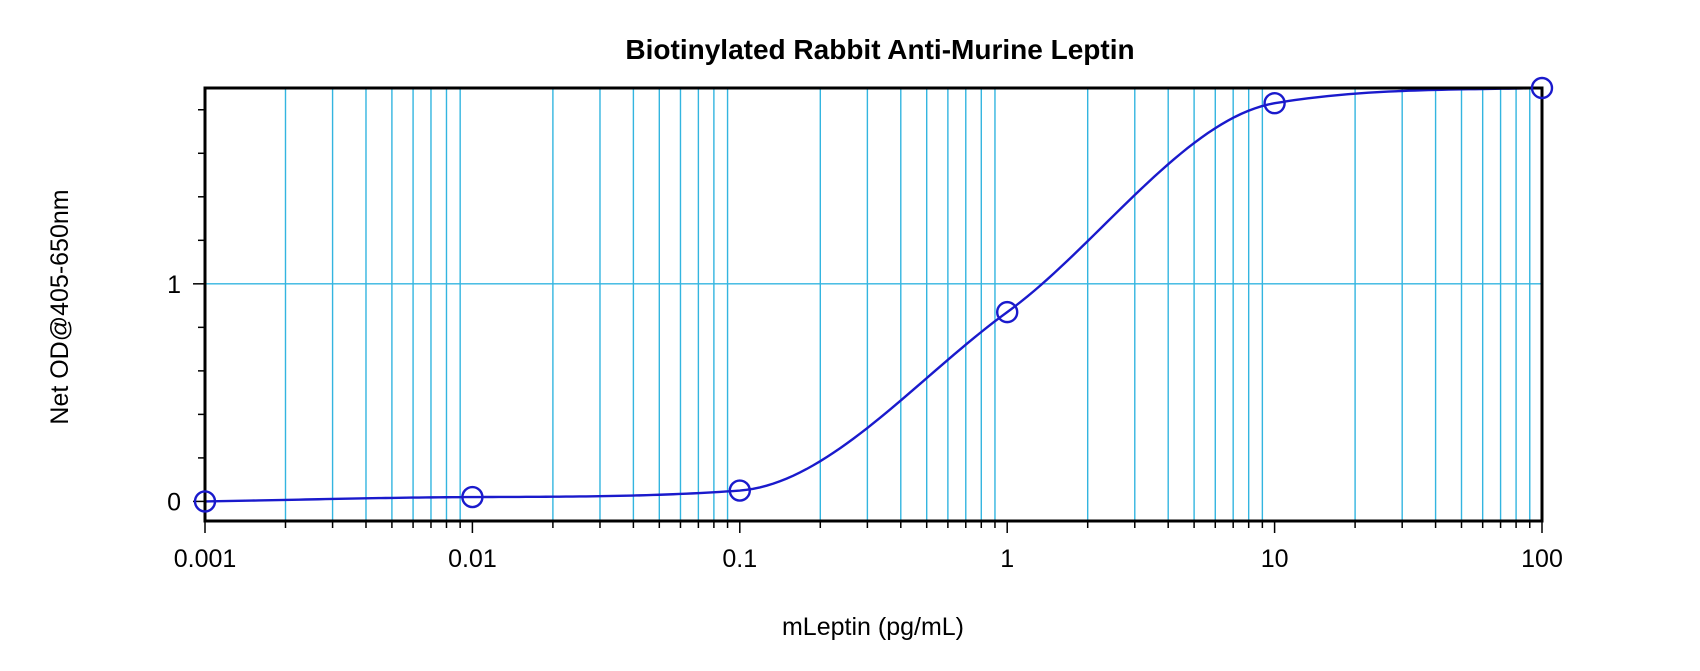 This screenshot has width=1700, height=671. What do you see at coordinates (1542, 559) in the screenshot?
I see `x-tick-label: 100` at bounding box center [1542, 559].